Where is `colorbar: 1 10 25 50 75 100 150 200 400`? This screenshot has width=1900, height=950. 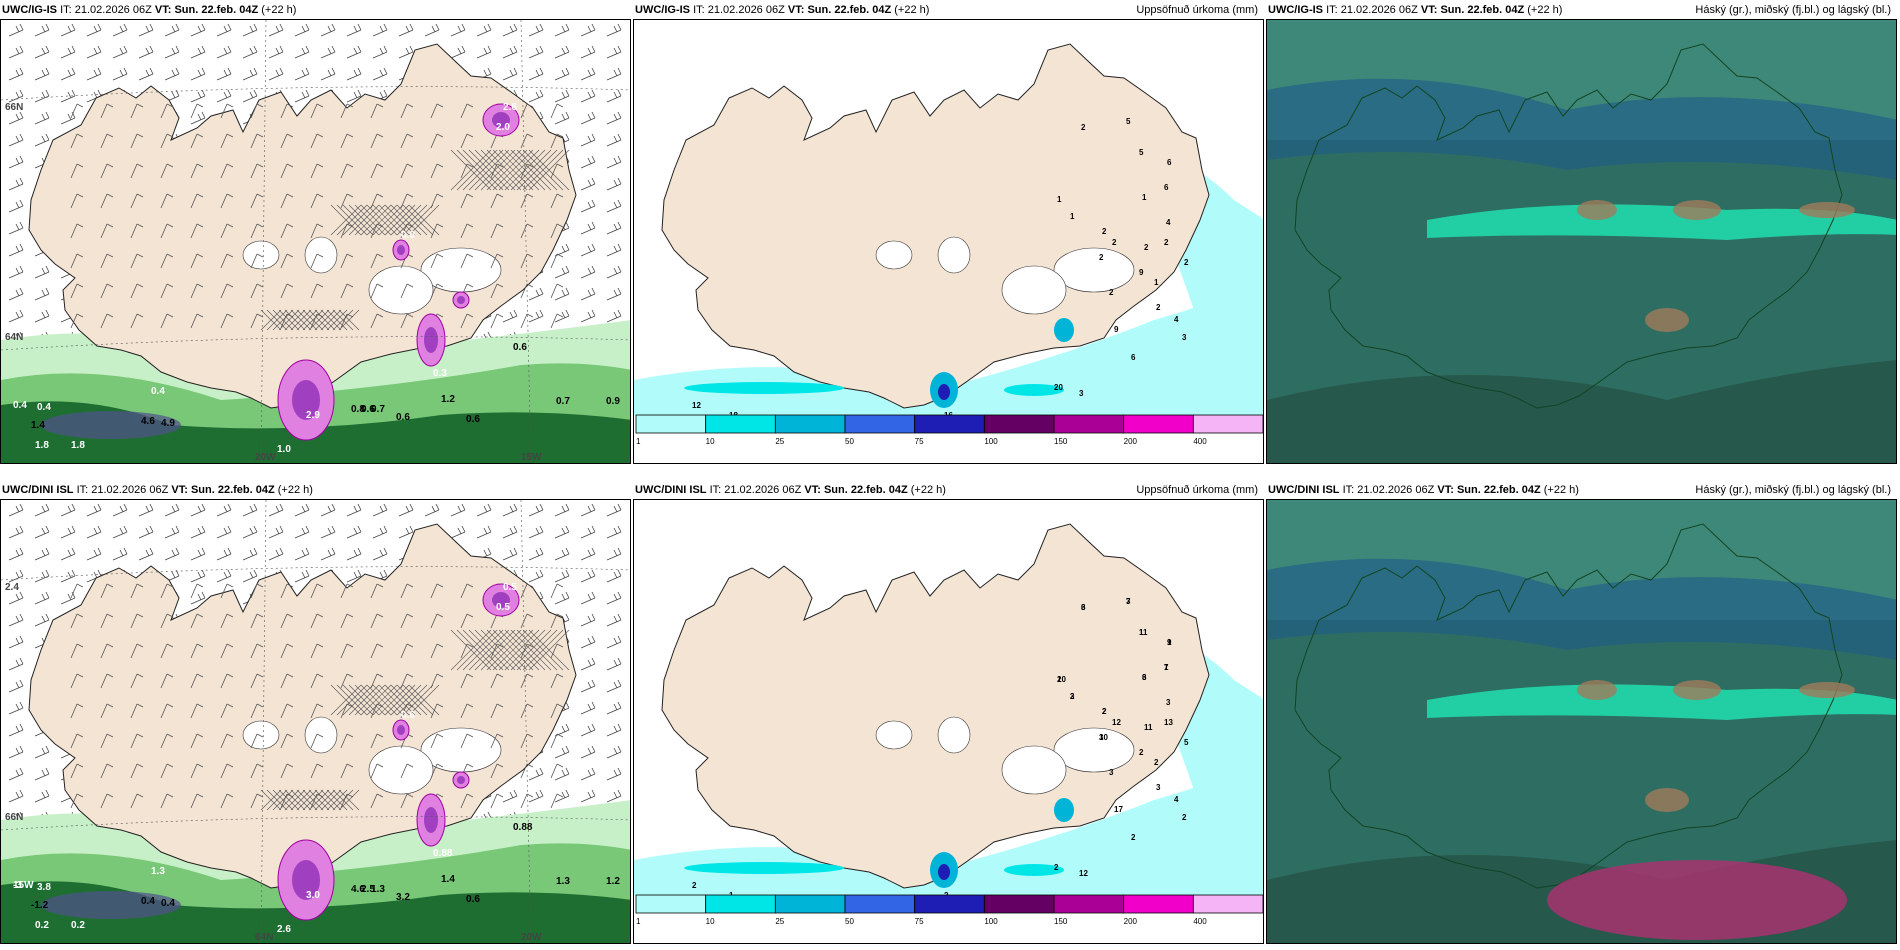 colorbar: 1 10 25 50 75 100 150 200 400 is located at coordinates (949, 910).